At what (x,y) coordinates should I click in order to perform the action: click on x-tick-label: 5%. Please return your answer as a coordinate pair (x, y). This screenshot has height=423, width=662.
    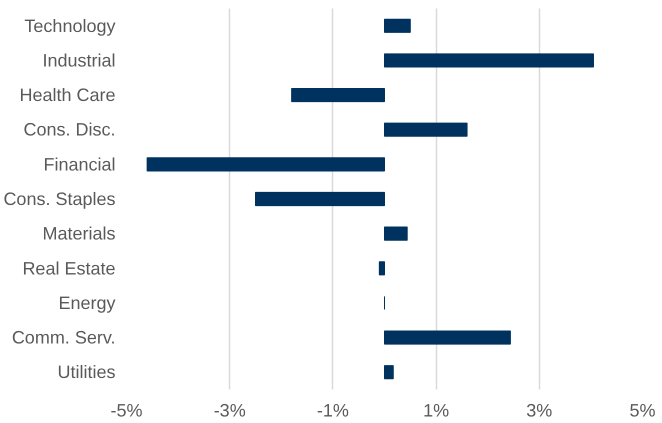
    Looking at the image, I should click on (642, 410).